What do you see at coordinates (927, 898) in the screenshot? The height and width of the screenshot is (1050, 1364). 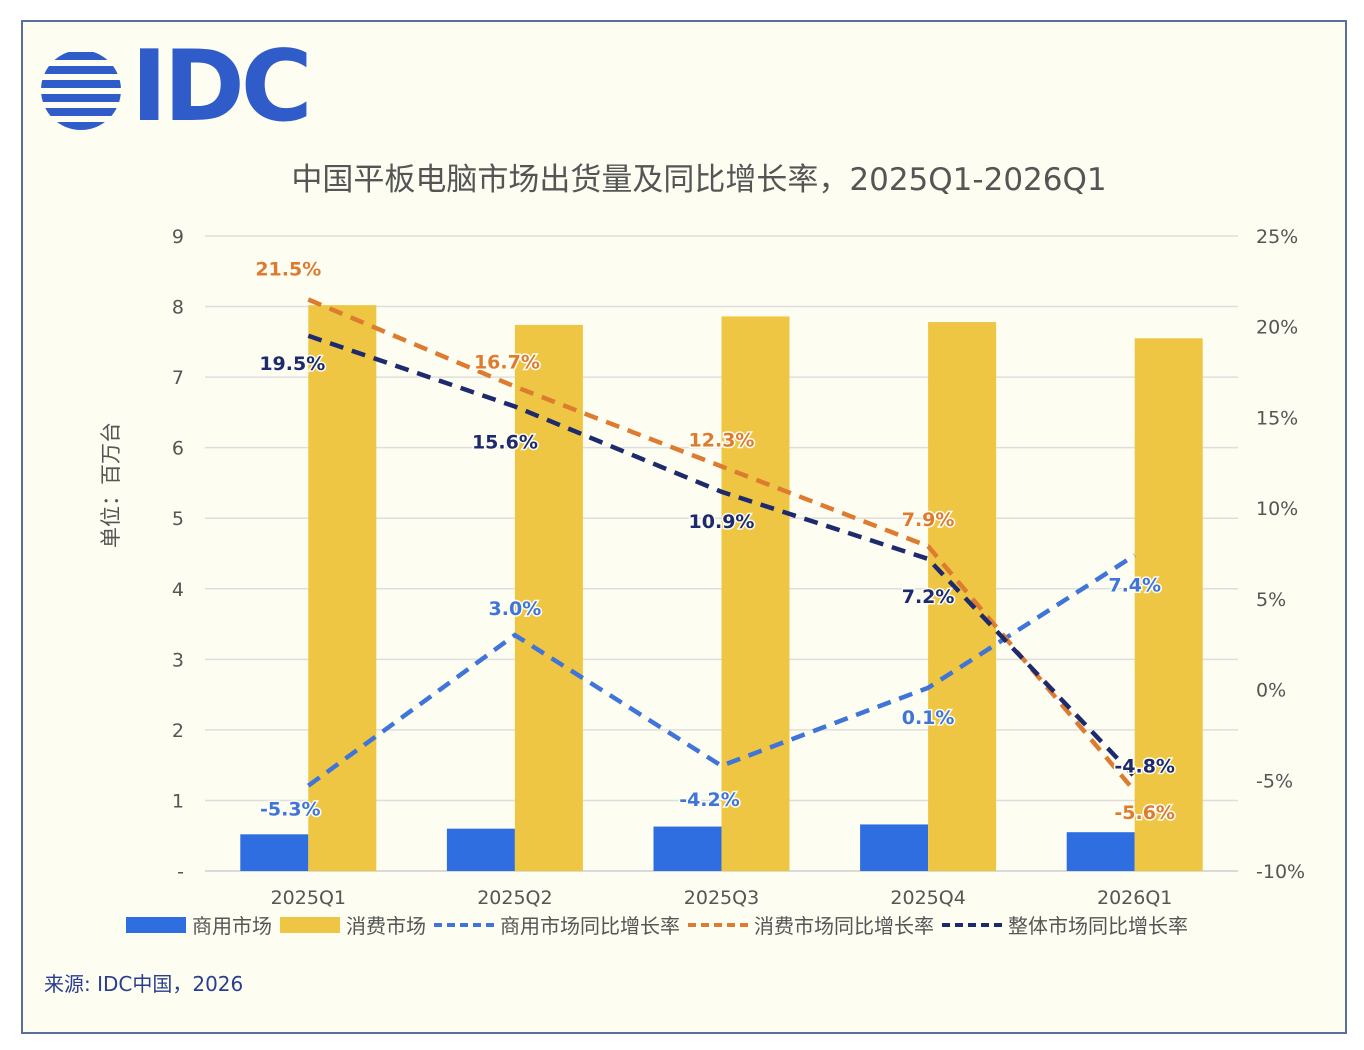 I see `x-tick-label: 2025Q4` at bounding box center [927, 898].